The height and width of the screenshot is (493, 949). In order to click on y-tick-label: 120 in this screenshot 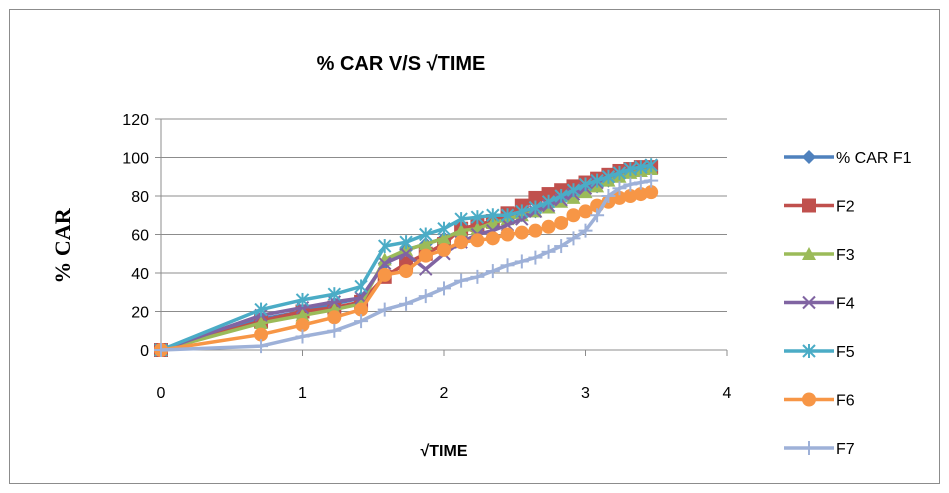, I will do `click(135, 120)`.